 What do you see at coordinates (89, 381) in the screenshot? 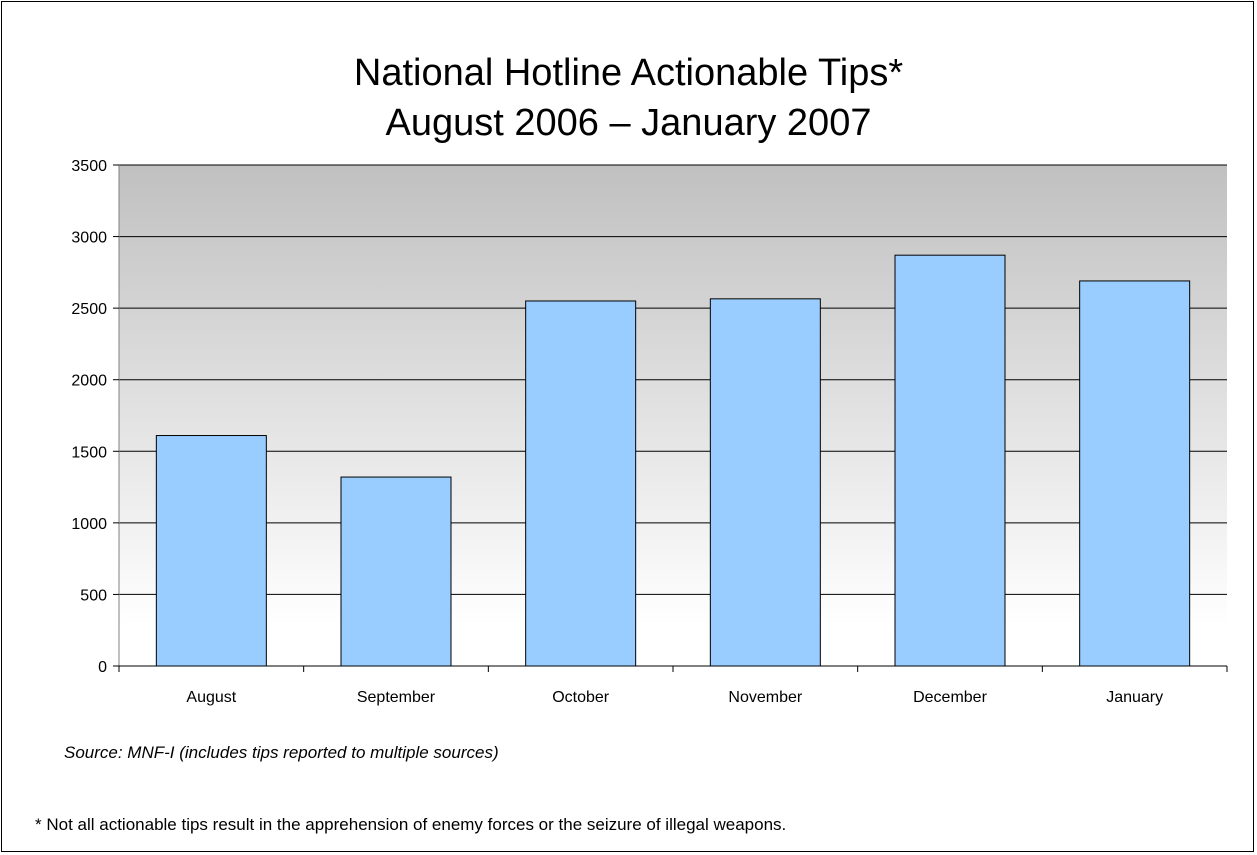
I see `y-tick-label: 2000` at bounding box center [89, 381].